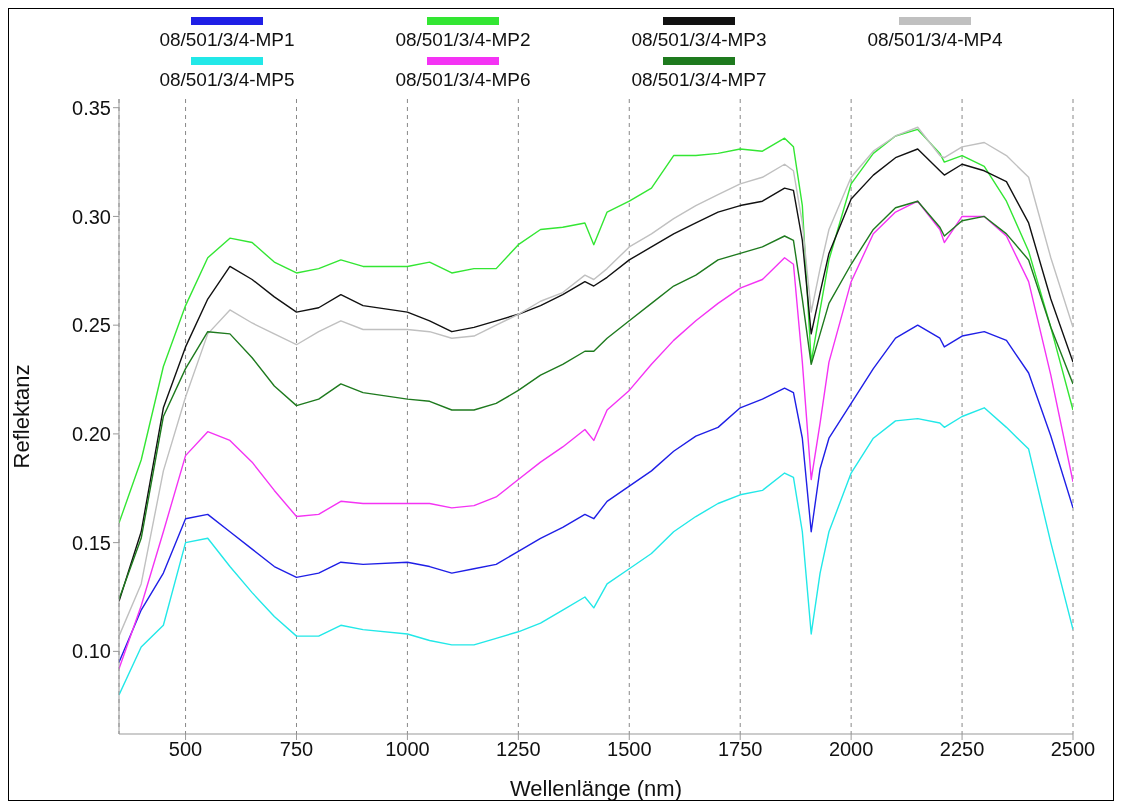 The image size is (1122, 809). Describe the element at coordinates (91, 325) in the screenshot. I see `y-tick-label: 0.25` at that location.